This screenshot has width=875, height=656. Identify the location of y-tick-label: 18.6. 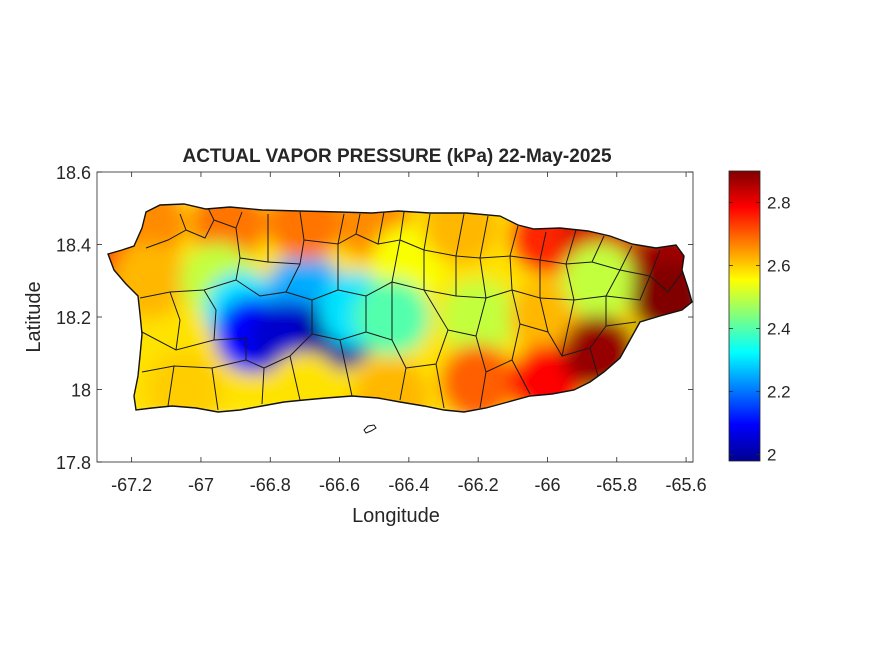
(73, 173).